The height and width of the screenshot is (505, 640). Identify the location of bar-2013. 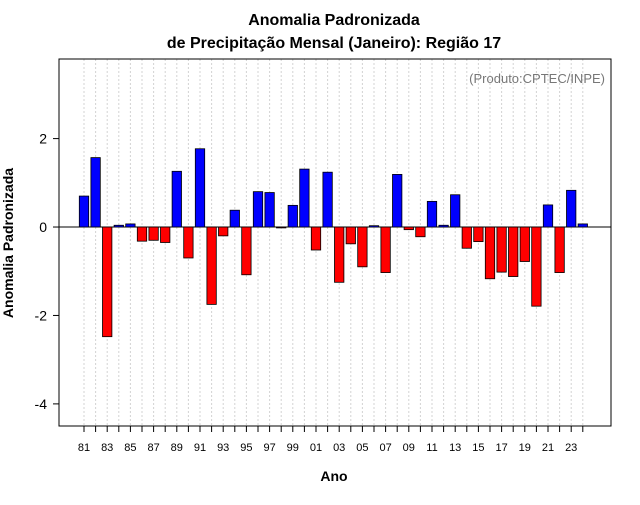
(455, 211).